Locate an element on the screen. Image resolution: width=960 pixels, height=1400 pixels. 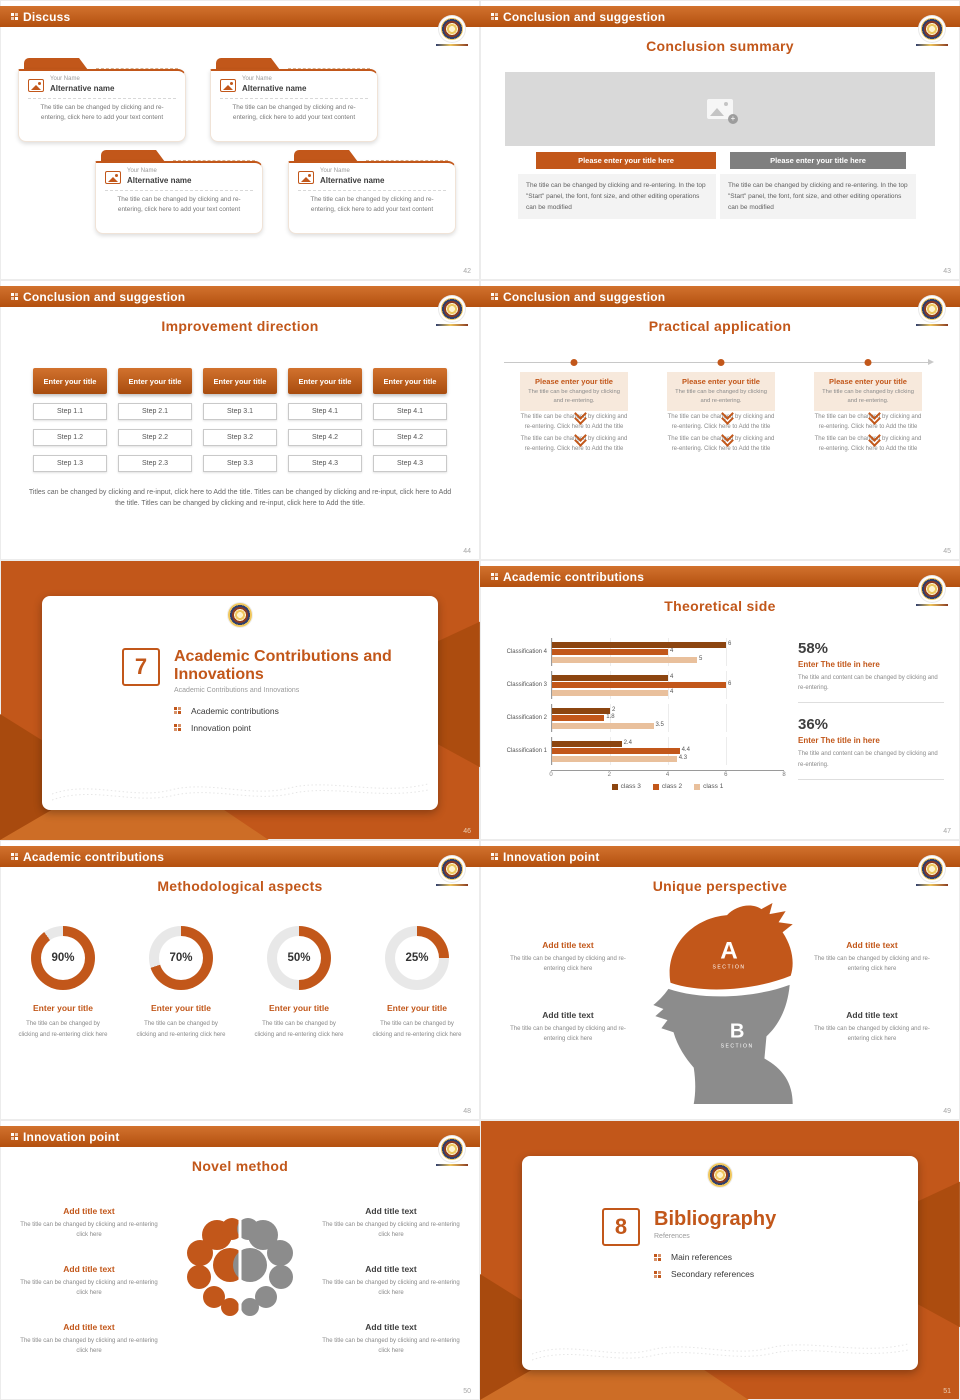
bar-value-label: 4.4 is located at coordinates (685, 750).